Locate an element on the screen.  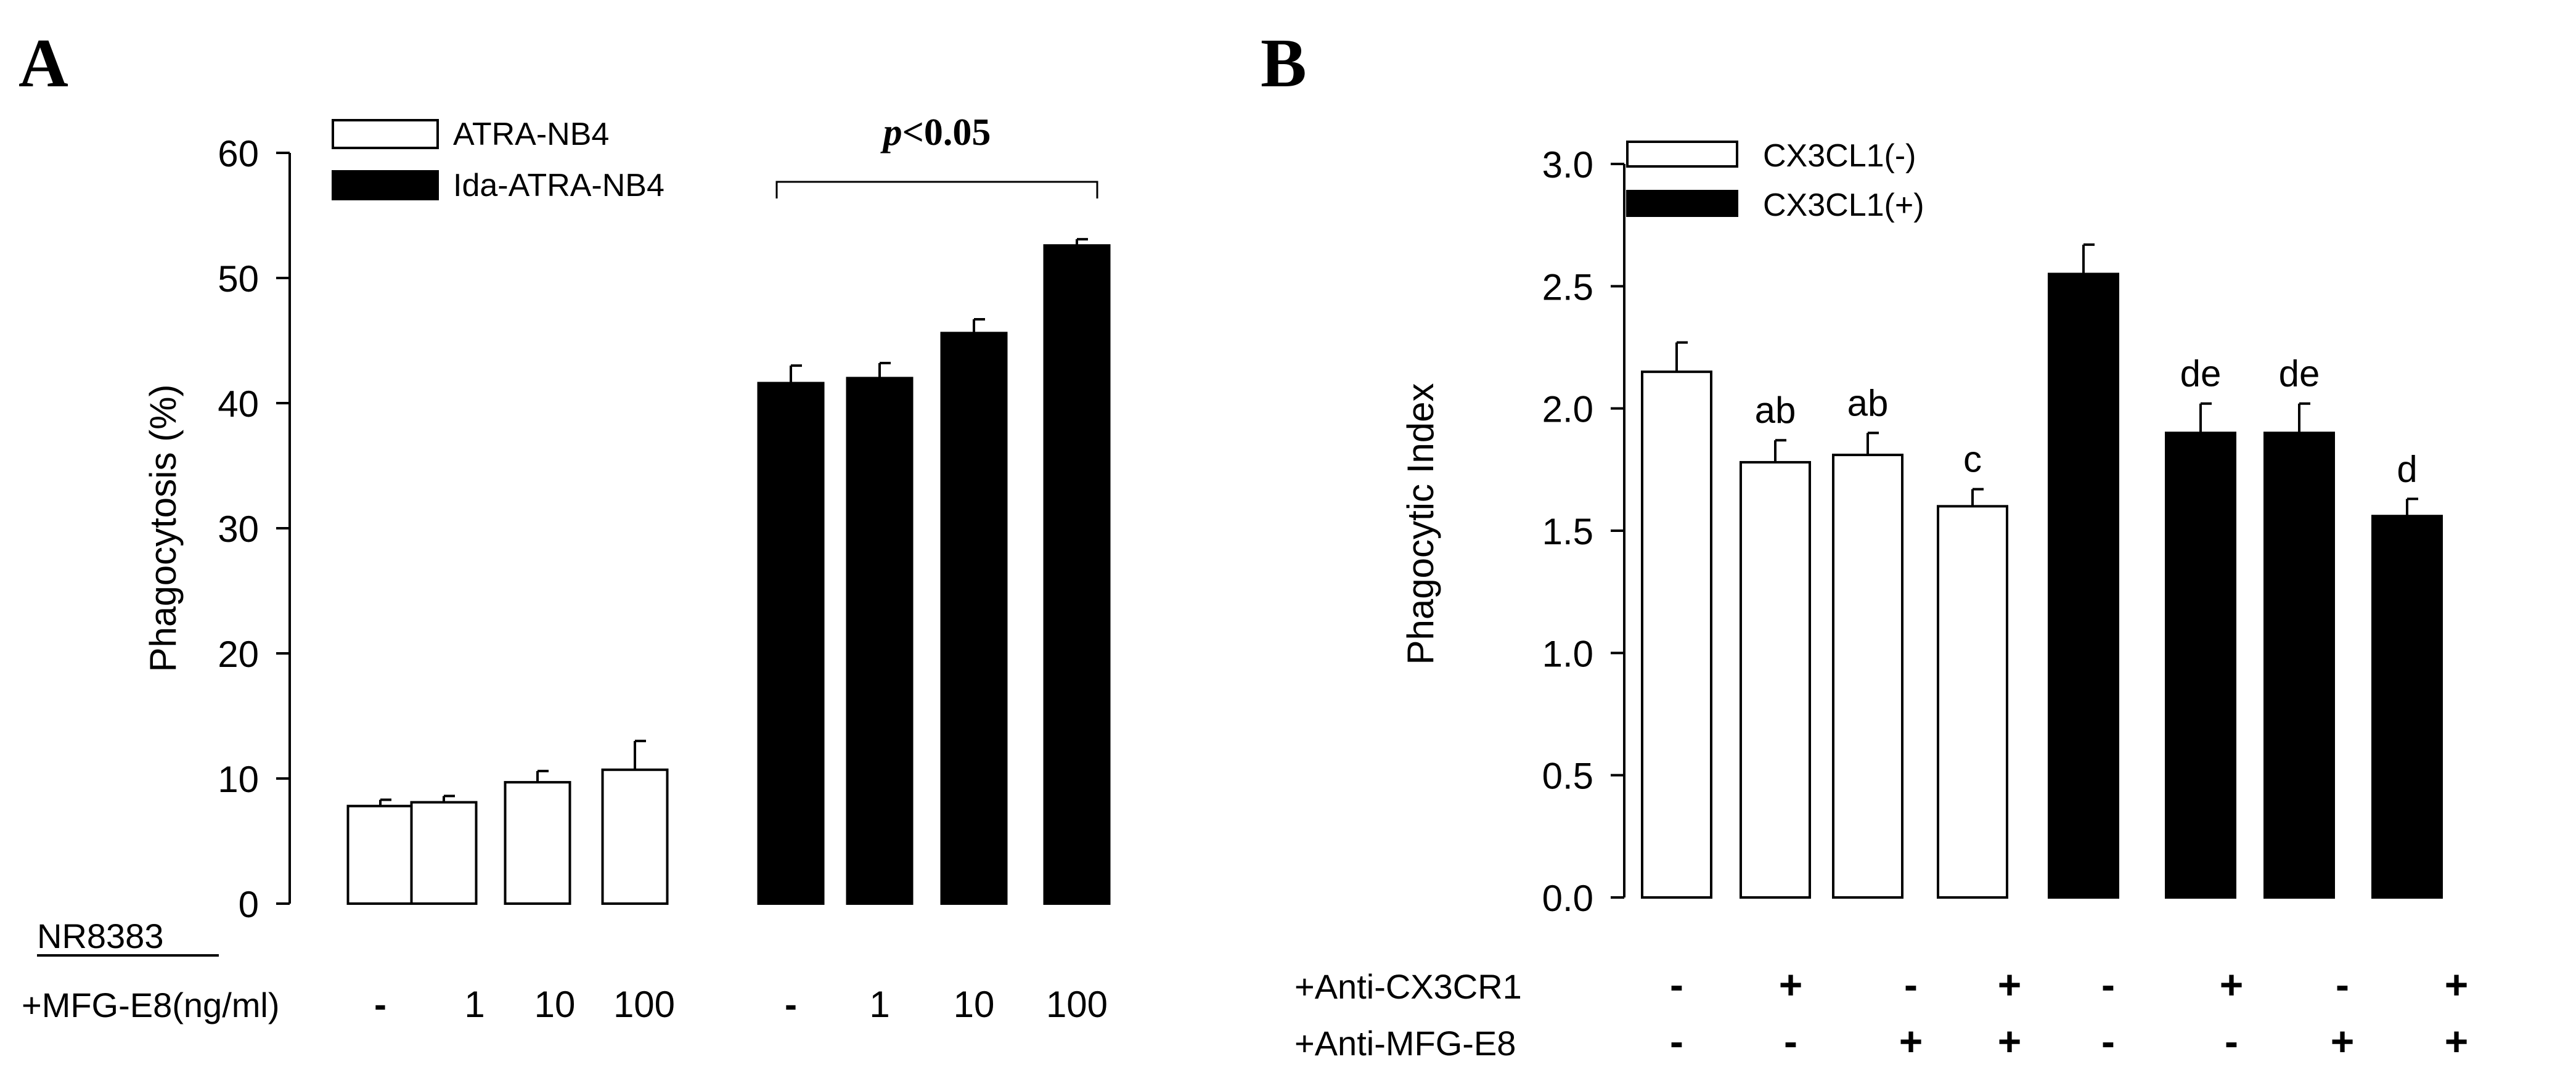
legend-label-ida-atra-nb4: Ida-ATRA-NB4 is located at coordinates (558, 186).